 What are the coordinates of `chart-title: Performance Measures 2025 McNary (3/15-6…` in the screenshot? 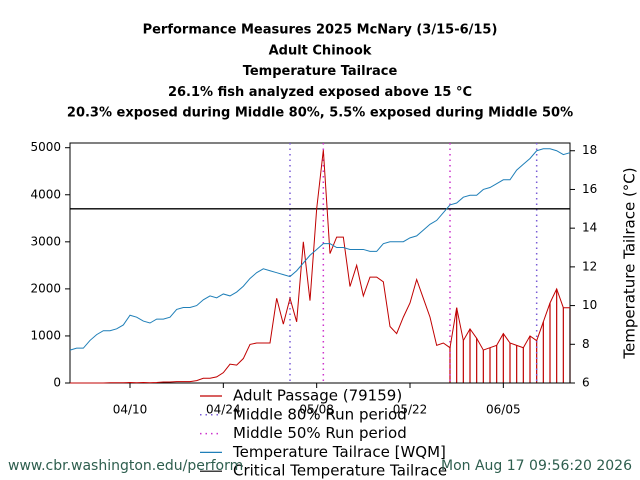 It's located at (320, 30).